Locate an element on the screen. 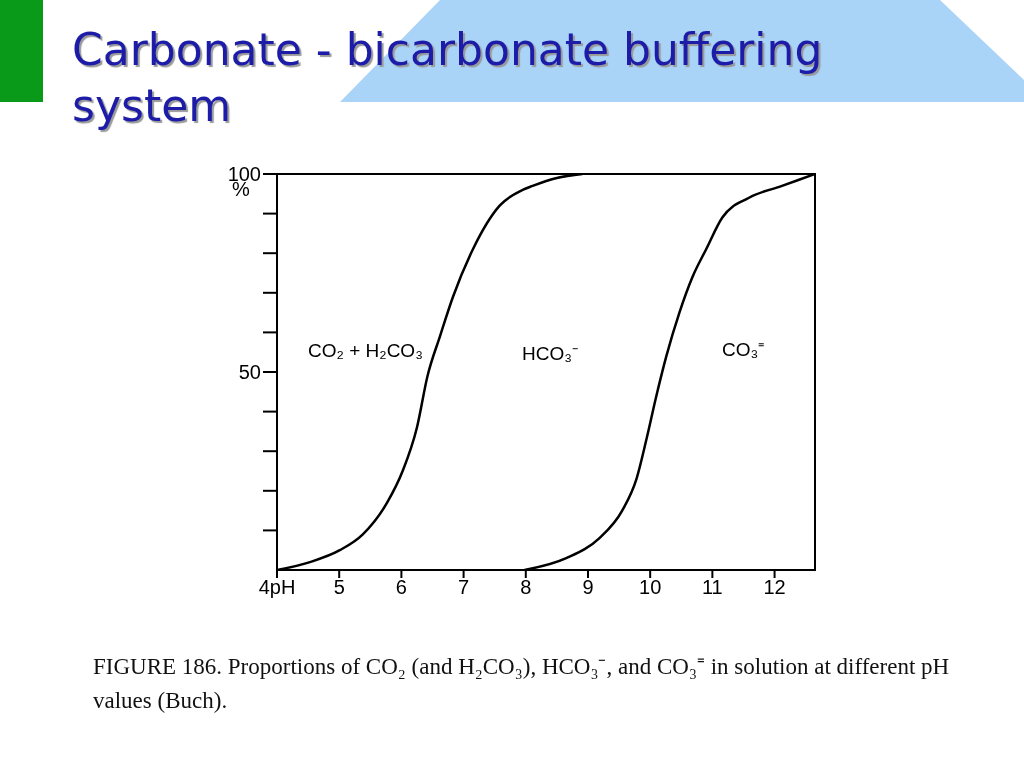 Image resolution: width=1024 pixels, height=768 pixels. x-tick-label: 5 is located at coordinates (339, 587).